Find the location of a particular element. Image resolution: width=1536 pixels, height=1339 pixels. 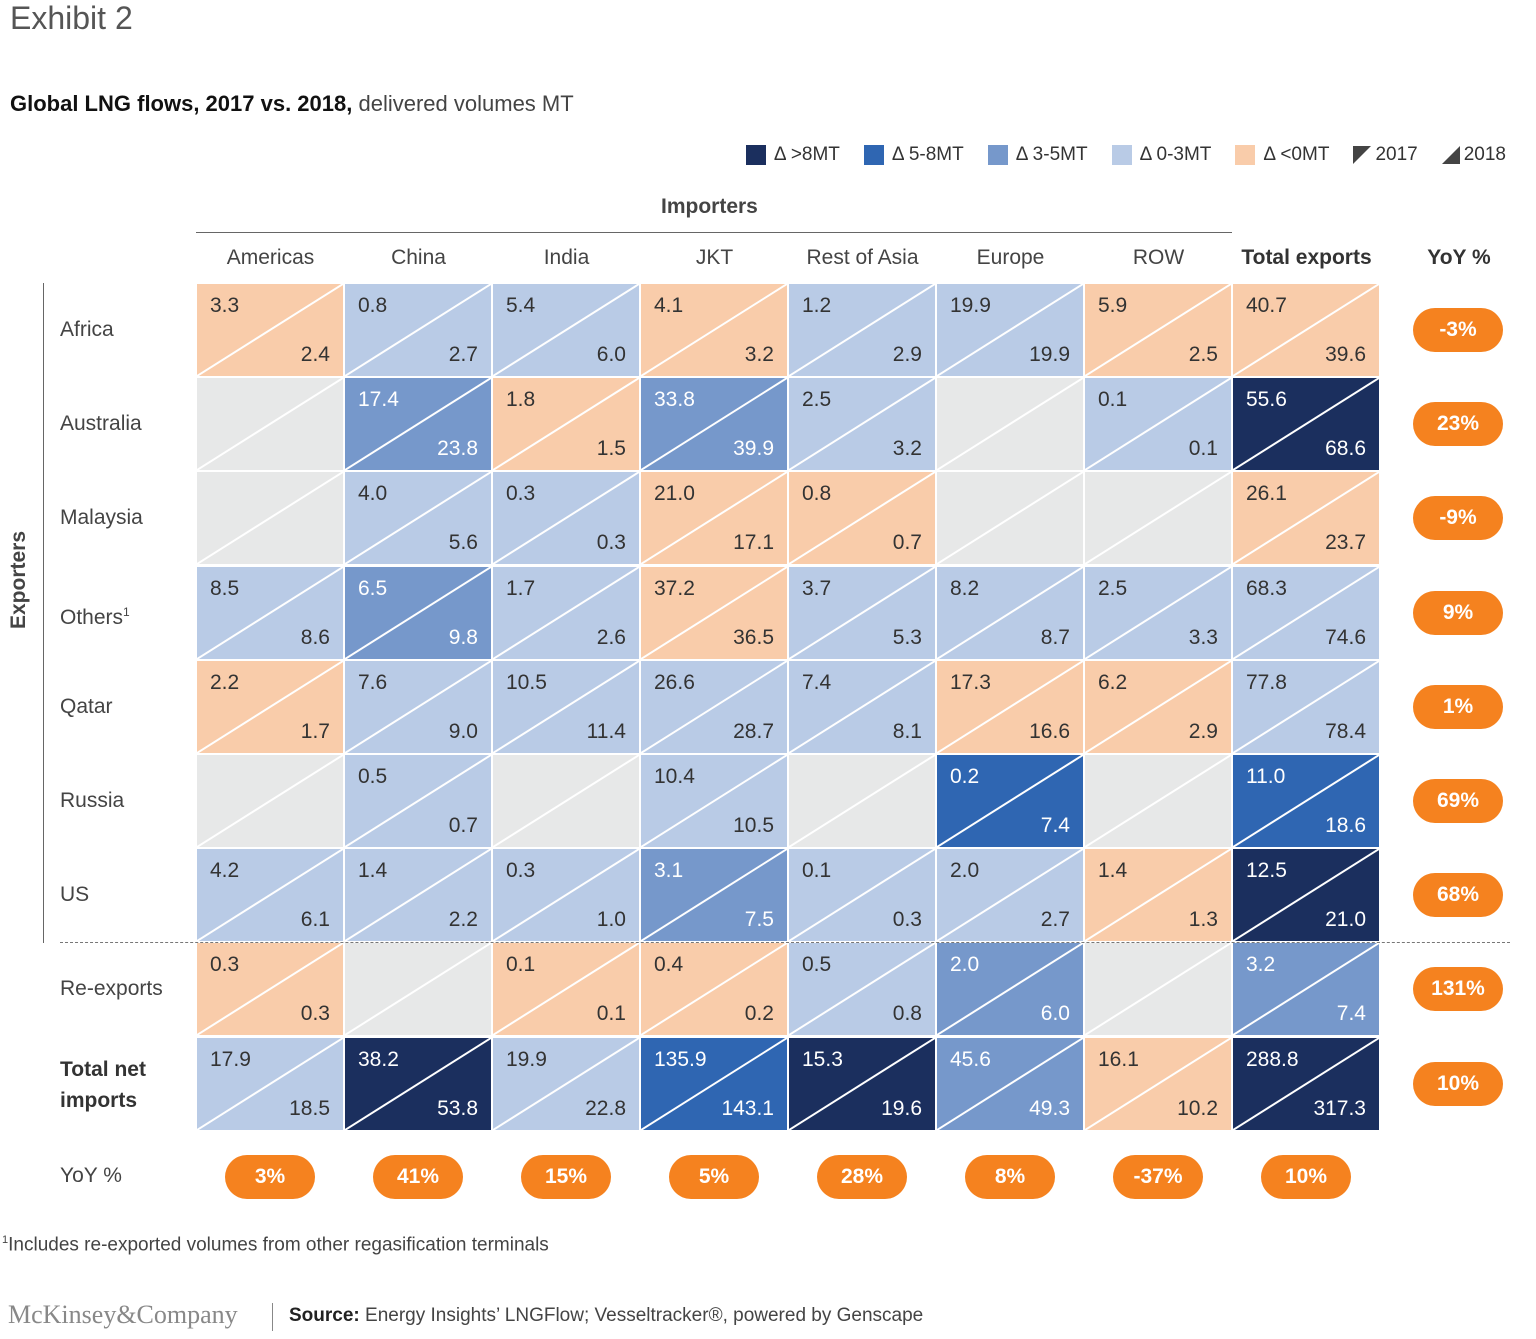

value-2018: 18.6 is located at coordinates (1345, 825).